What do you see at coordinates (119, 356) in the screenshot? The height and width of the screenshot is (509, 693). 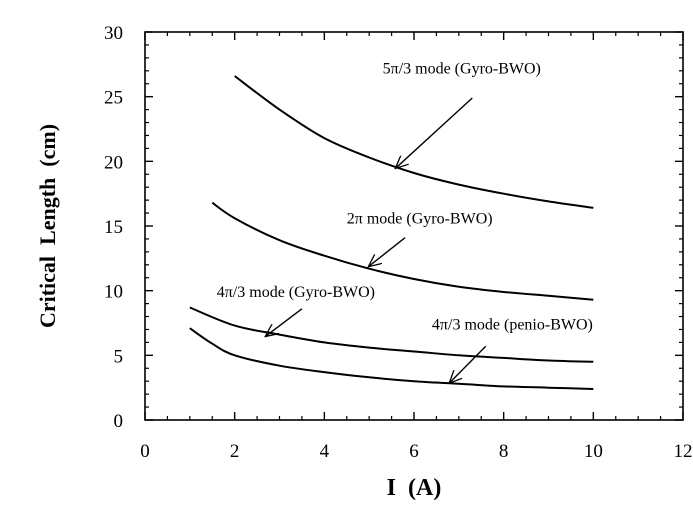 I see `y-tick-label: 5` at bounding box center [119, 356].